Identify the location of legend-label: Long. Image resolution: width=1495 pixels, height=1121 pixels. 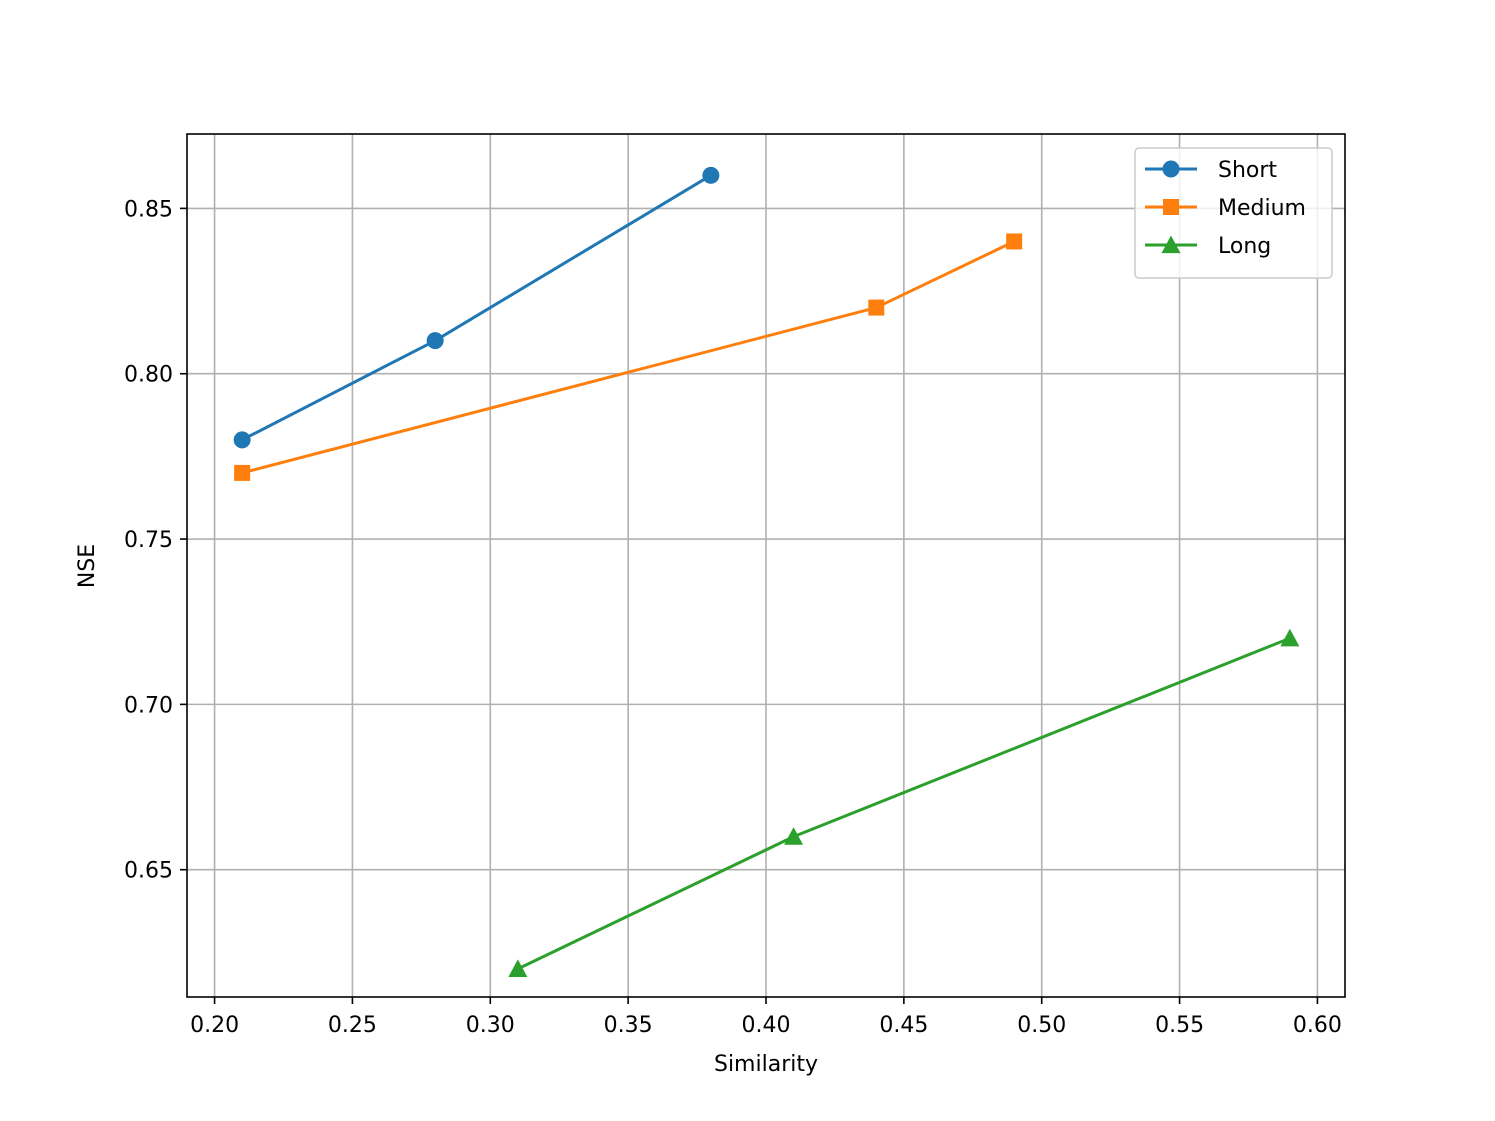
(1244, 246).